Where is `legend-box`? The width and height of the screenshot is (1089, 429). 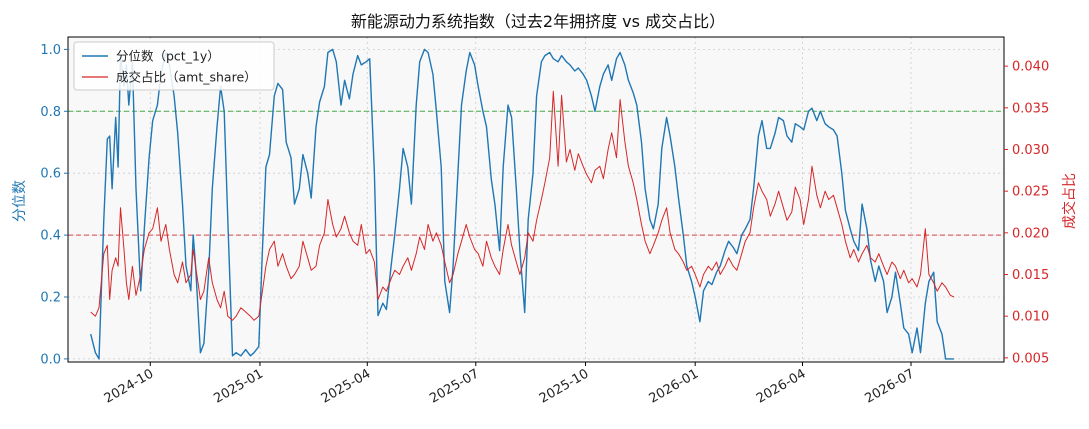
legend-box is located at coordinates (174, 66).